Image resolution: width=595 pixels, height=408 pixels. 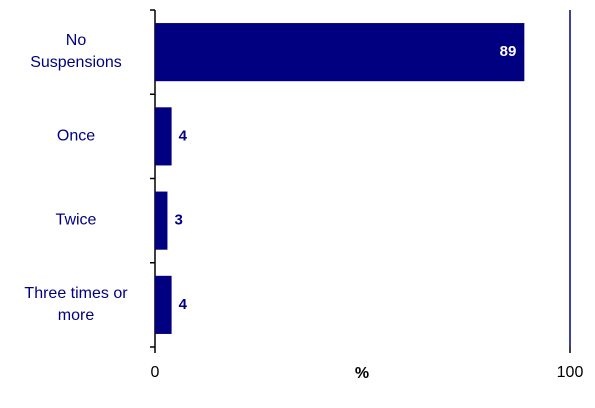 What do you see at coordinates (178, 220) in the screenshot?
I see `value-label: 3` at bounding box center [178, 220].